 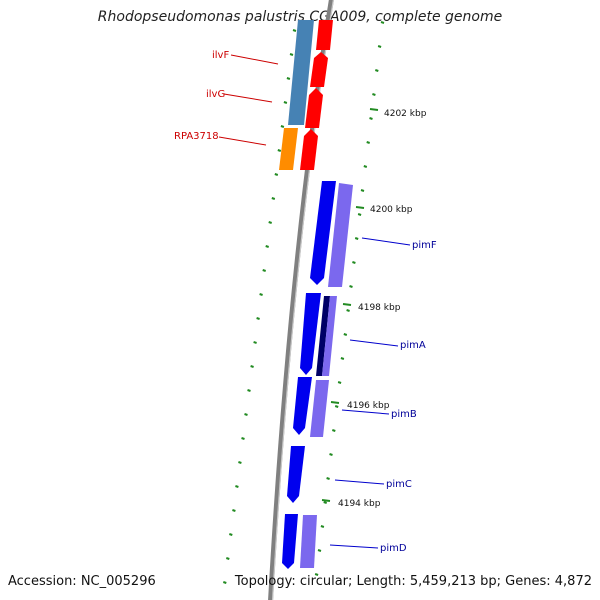 I want to click on gene-group-reverse-outer, so click(x=296, y=95).